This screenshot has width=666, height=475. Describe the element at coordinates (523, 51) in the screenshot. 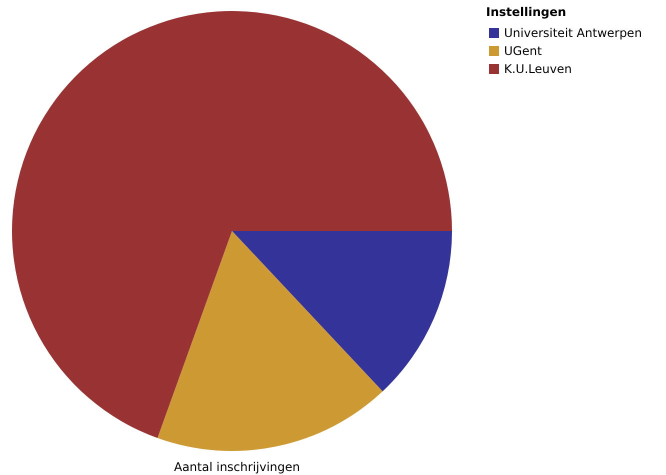

I see `legend-label: UGent` at that location.